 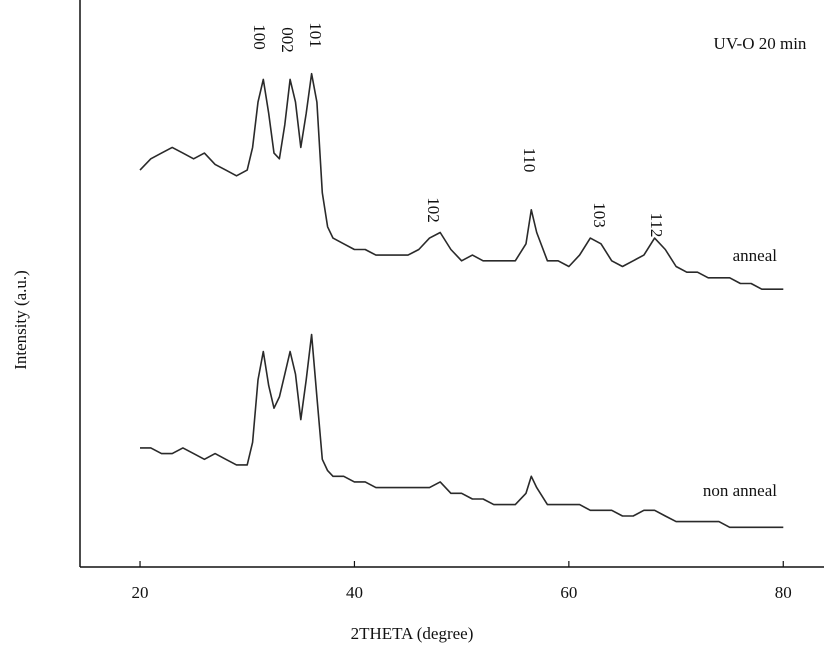 What do you see at coordinates (140, 592) in the screenshot?
I see `x-tick-label: 20` at bounding box center [140, 592].